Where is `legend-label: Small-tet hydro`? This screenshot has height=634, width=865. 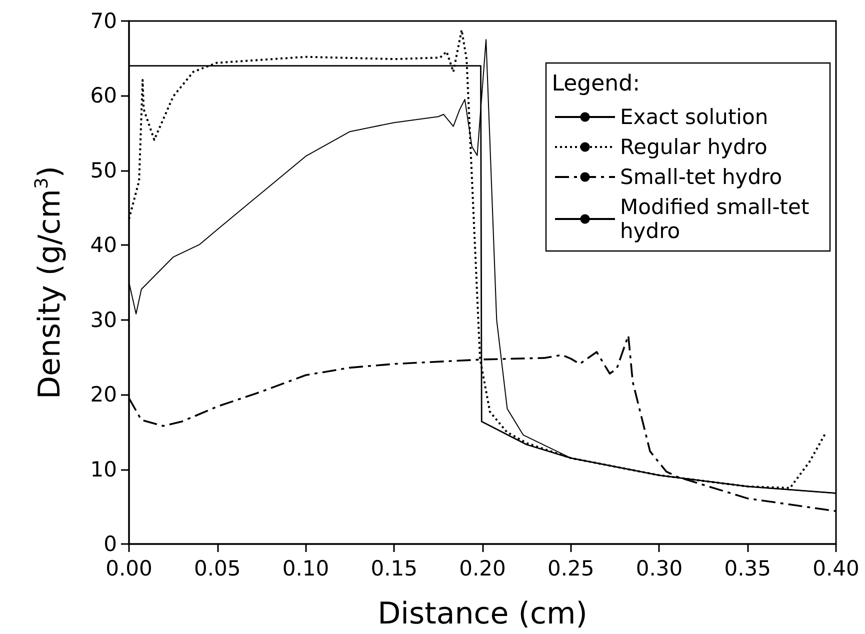 legend-label: Small-tet hydro is located at coordinates (701, 177).